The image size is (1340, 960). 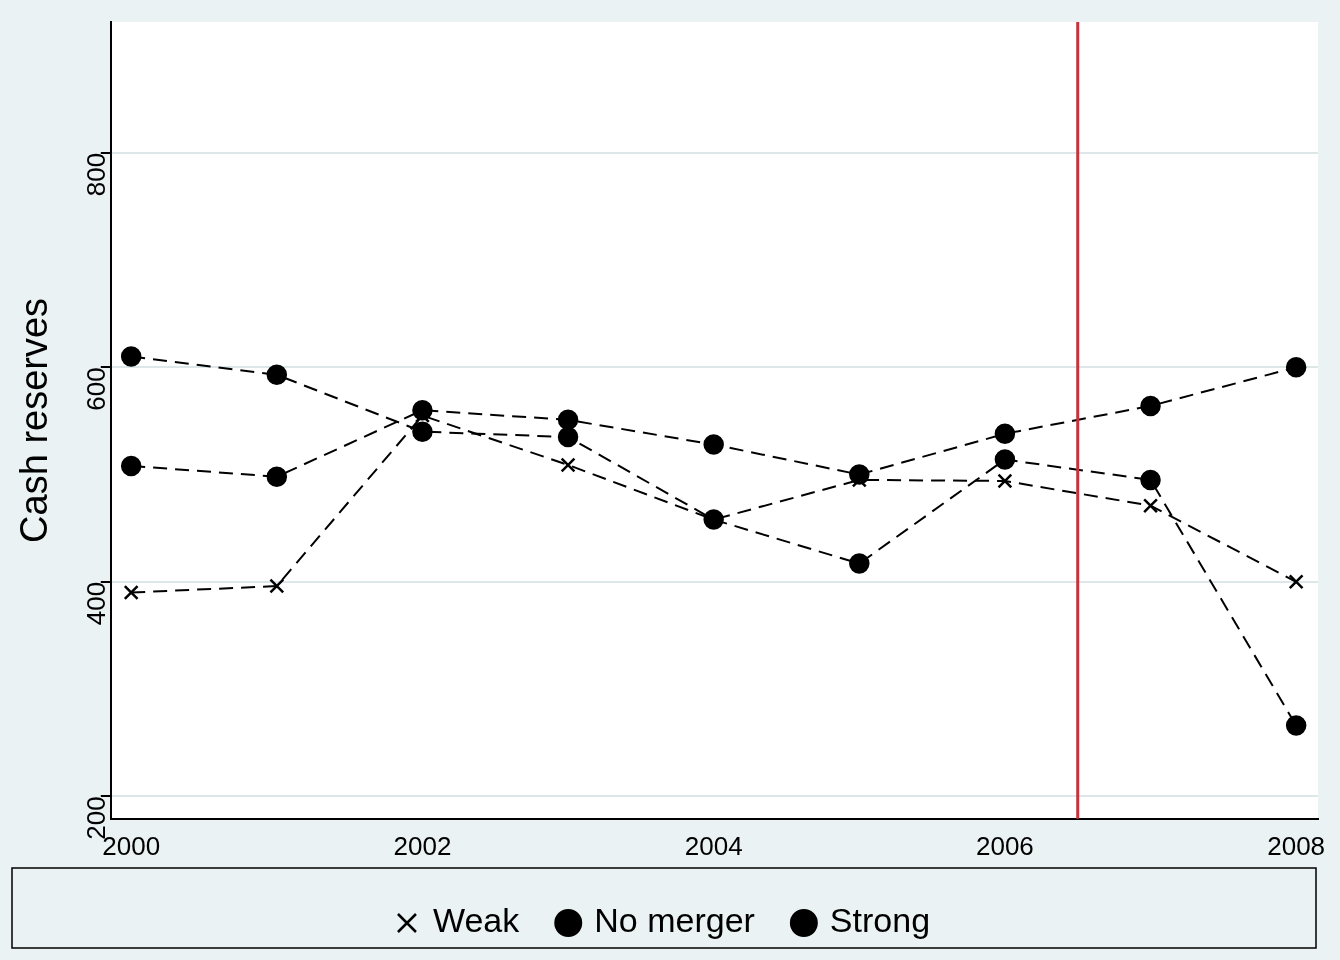 I want to click on x-tick-label: 2004, so click(x=713, y=845).